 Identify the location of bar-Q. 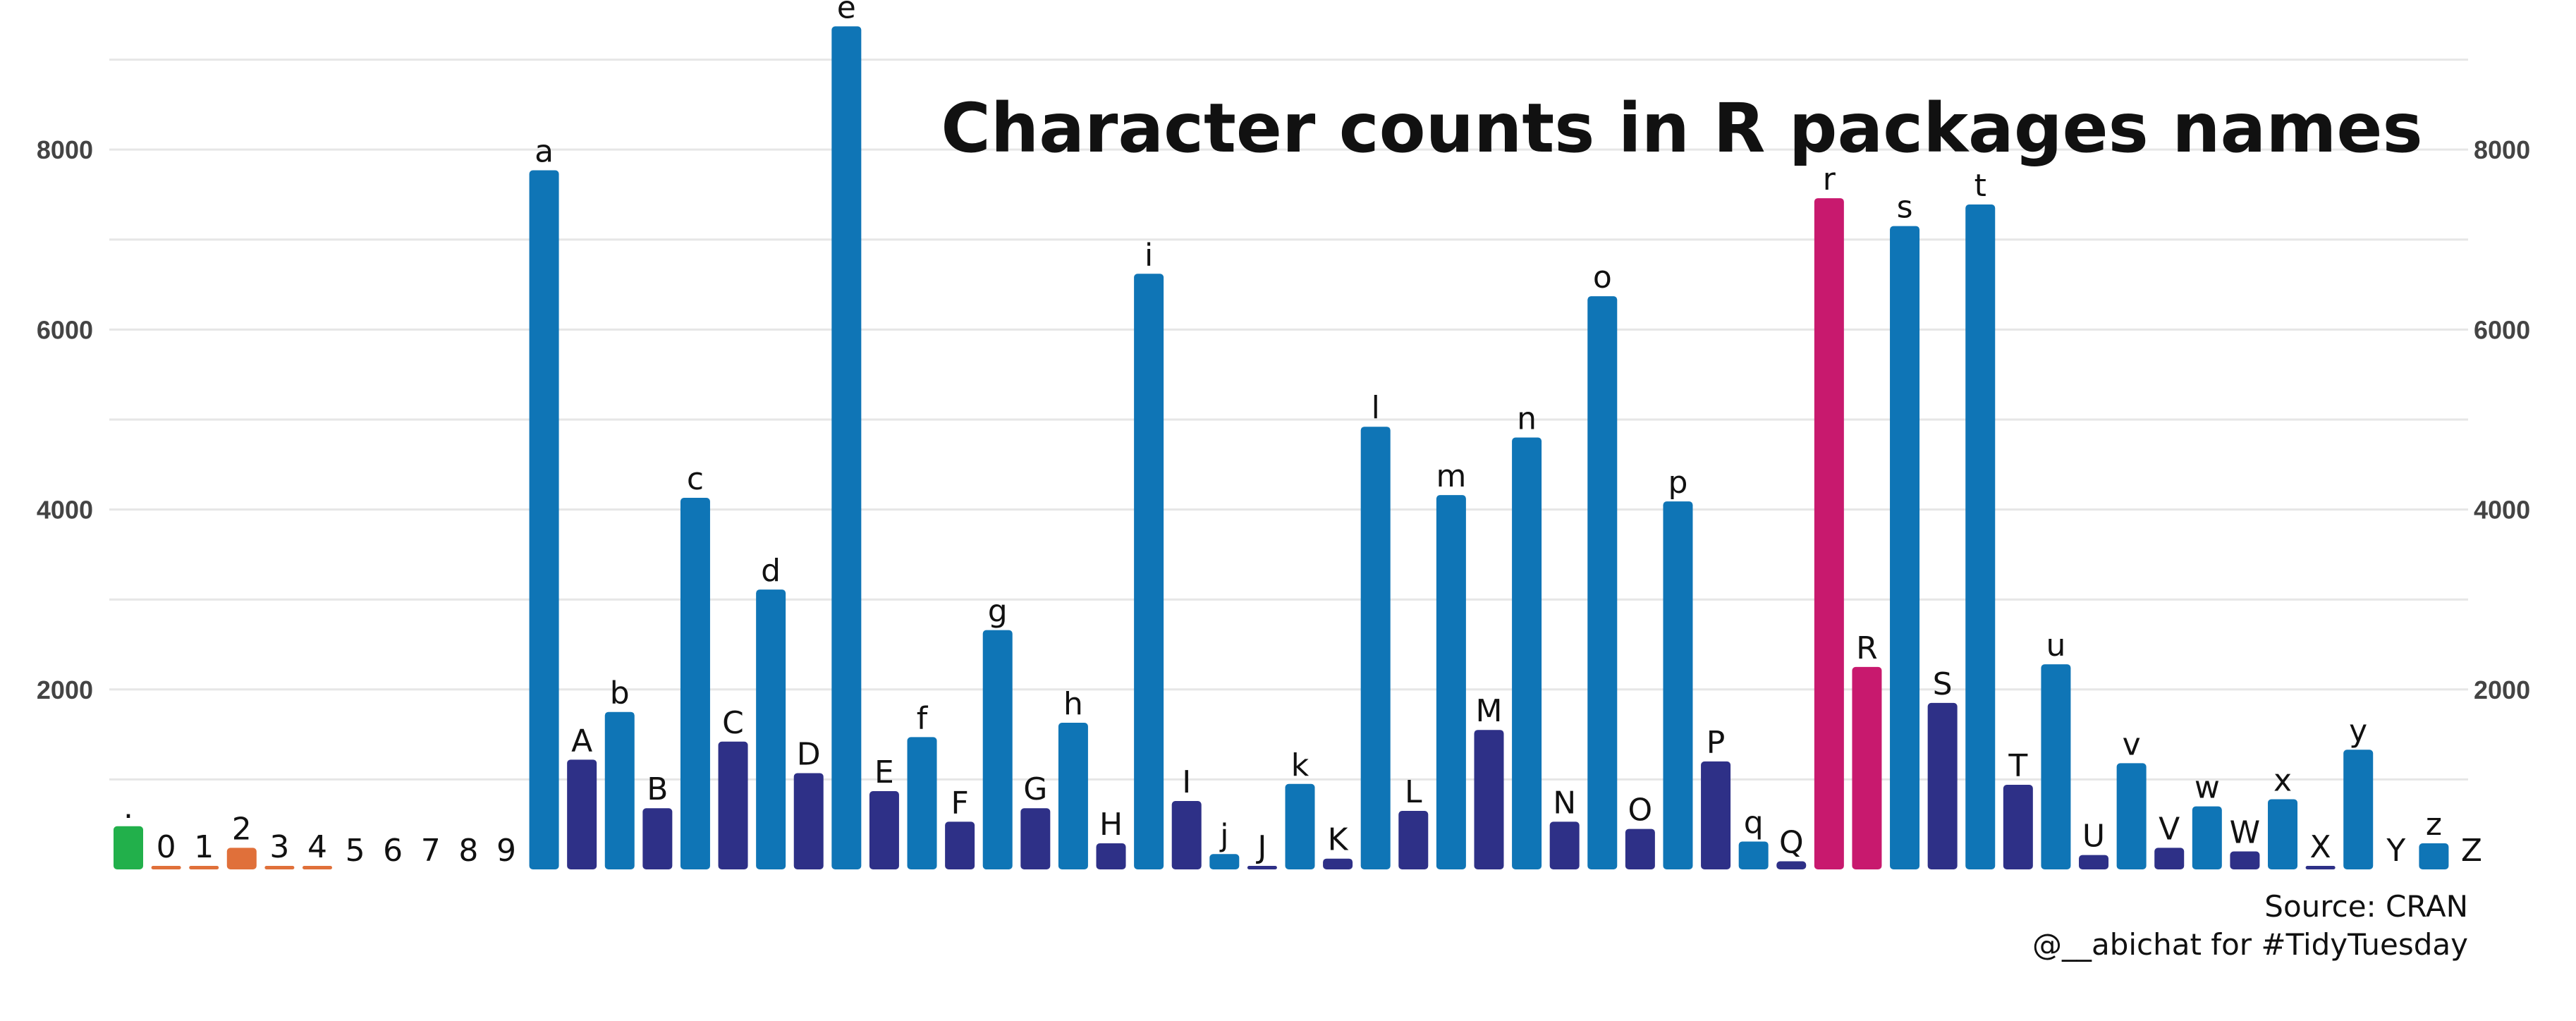
(1791, 865).